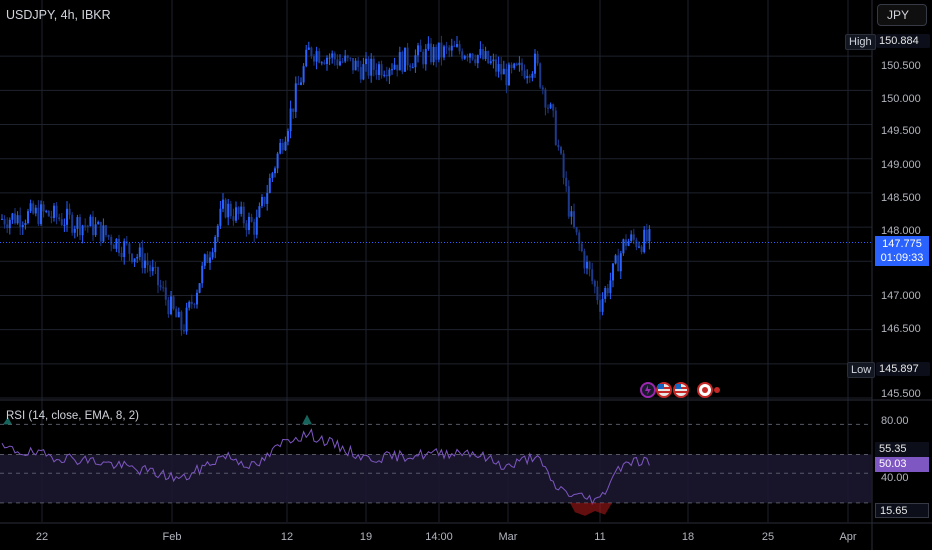  What do you see at coordinates (903, 41) in the screenshot?
I see `high-value-tag: 150.884` at bounding box center [903, 41].